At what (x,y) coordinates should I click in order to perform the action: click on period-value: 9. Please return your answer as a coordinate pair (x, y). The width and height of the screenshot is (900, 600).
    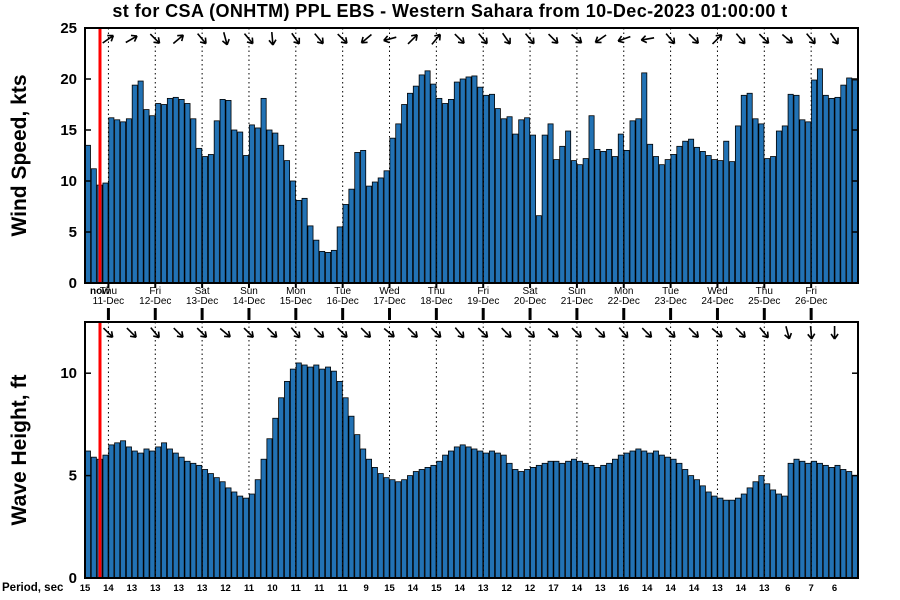
    Looking at the image, I should click on (365, 588).